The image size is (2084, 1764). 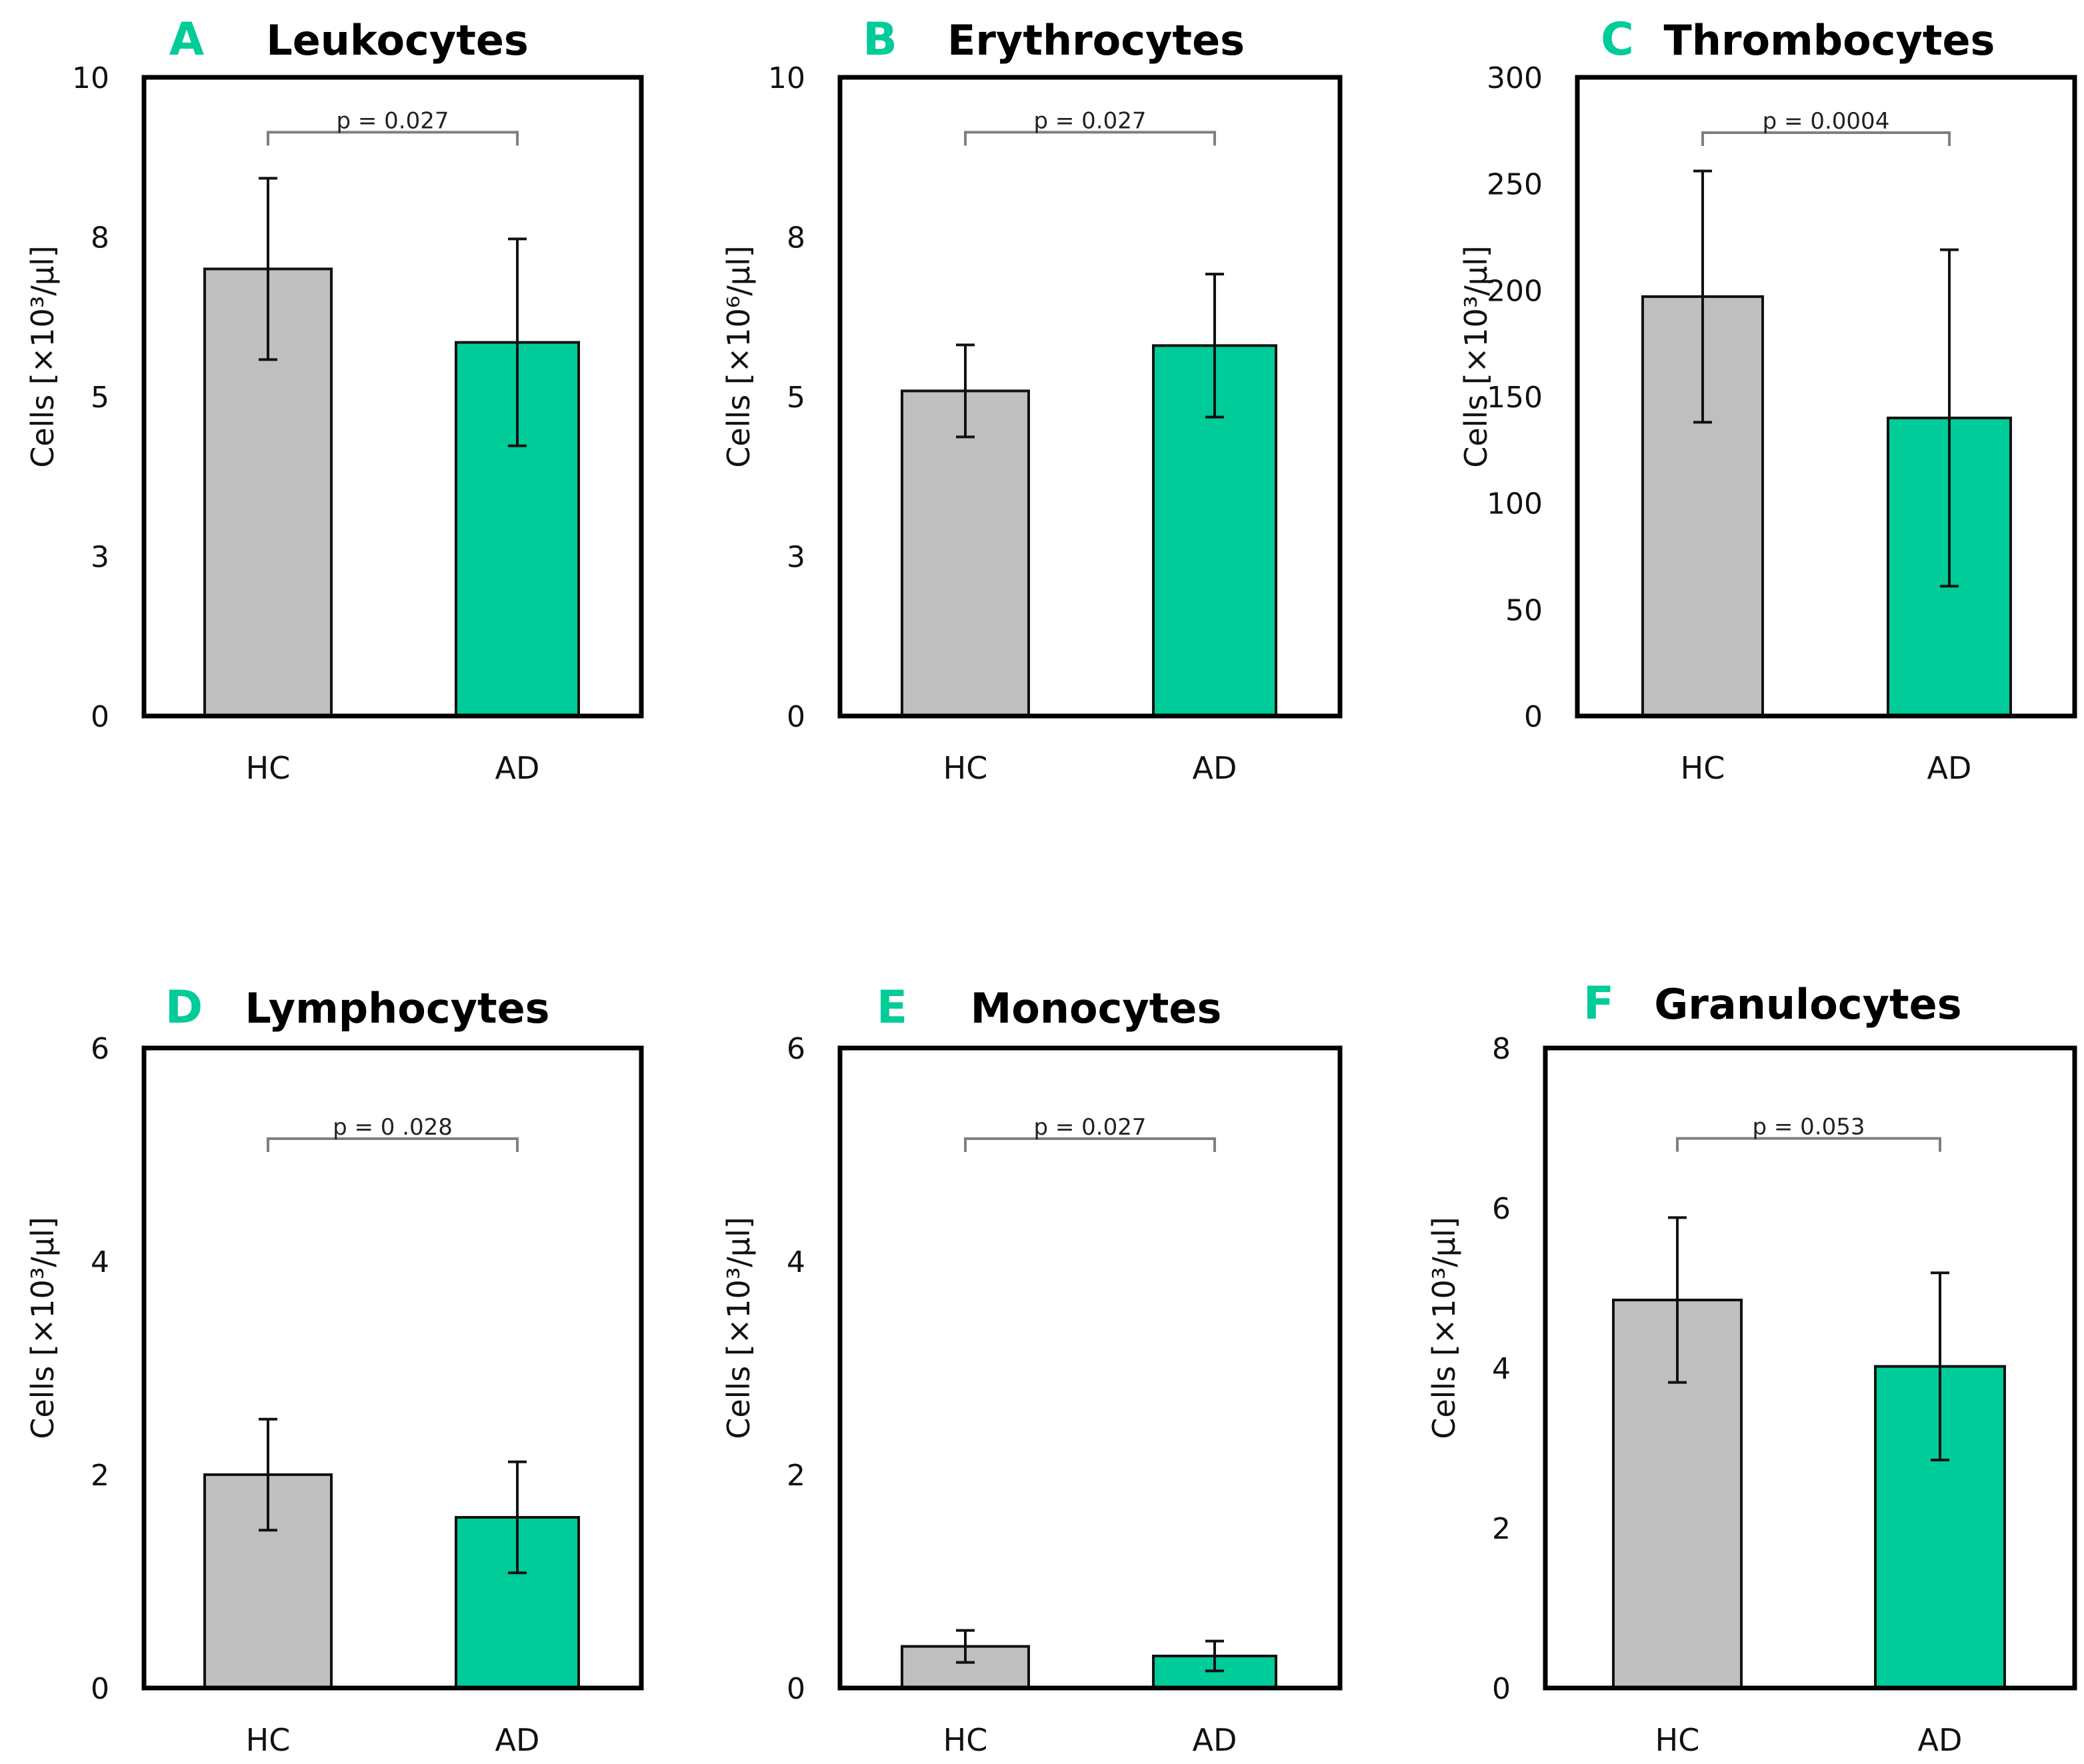 What do you see at coordinates (1617, 39) in the screenshot?
I see `panel-letter: C` at bounding box center [1617, 39].